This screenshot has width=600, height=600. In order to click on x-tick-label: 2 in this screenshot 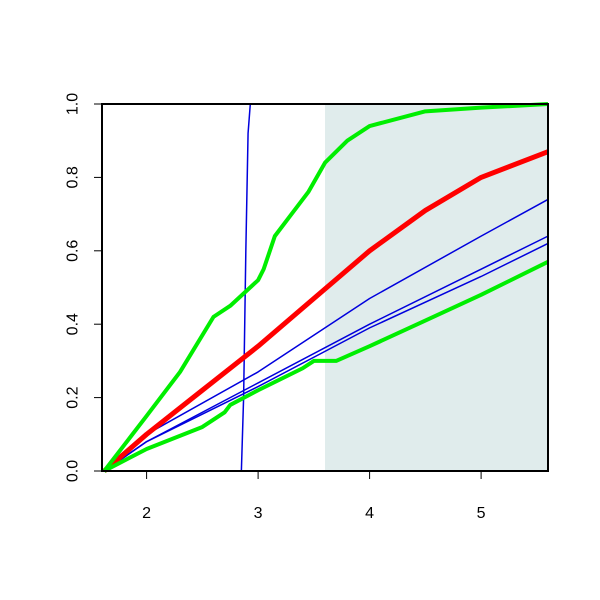, I will do `click(146, 513)`.